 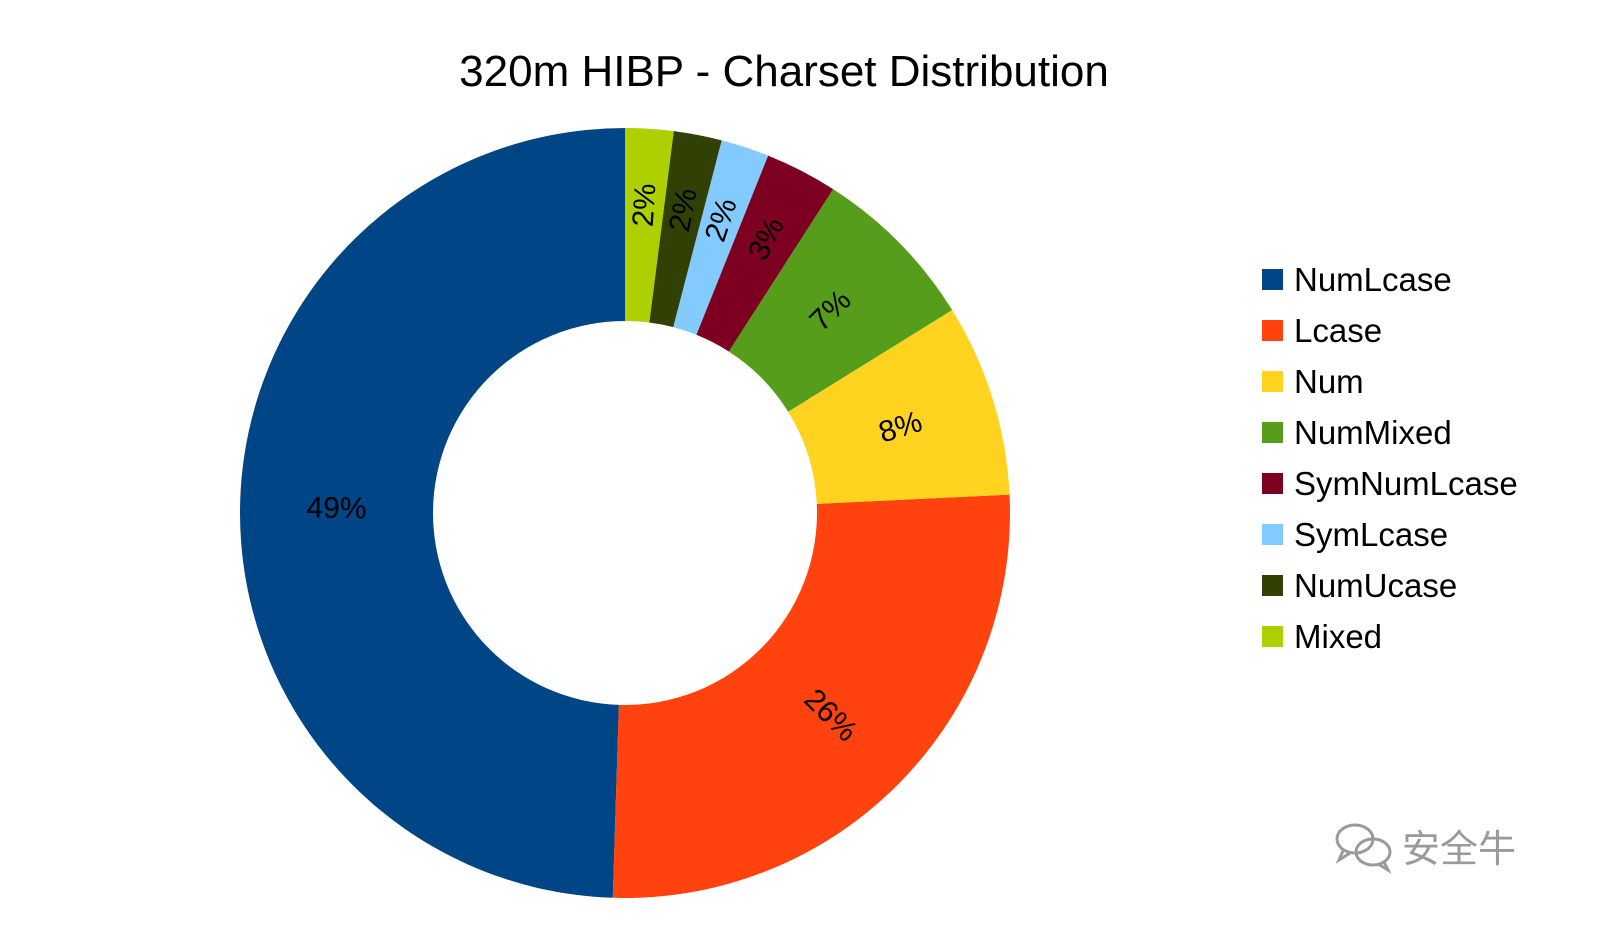 What do you see at coordinates (784, 71) in the screenshot?
I see `chart-title: 320m HIBP - Charset Distribution` at bounding box center [784, 71].